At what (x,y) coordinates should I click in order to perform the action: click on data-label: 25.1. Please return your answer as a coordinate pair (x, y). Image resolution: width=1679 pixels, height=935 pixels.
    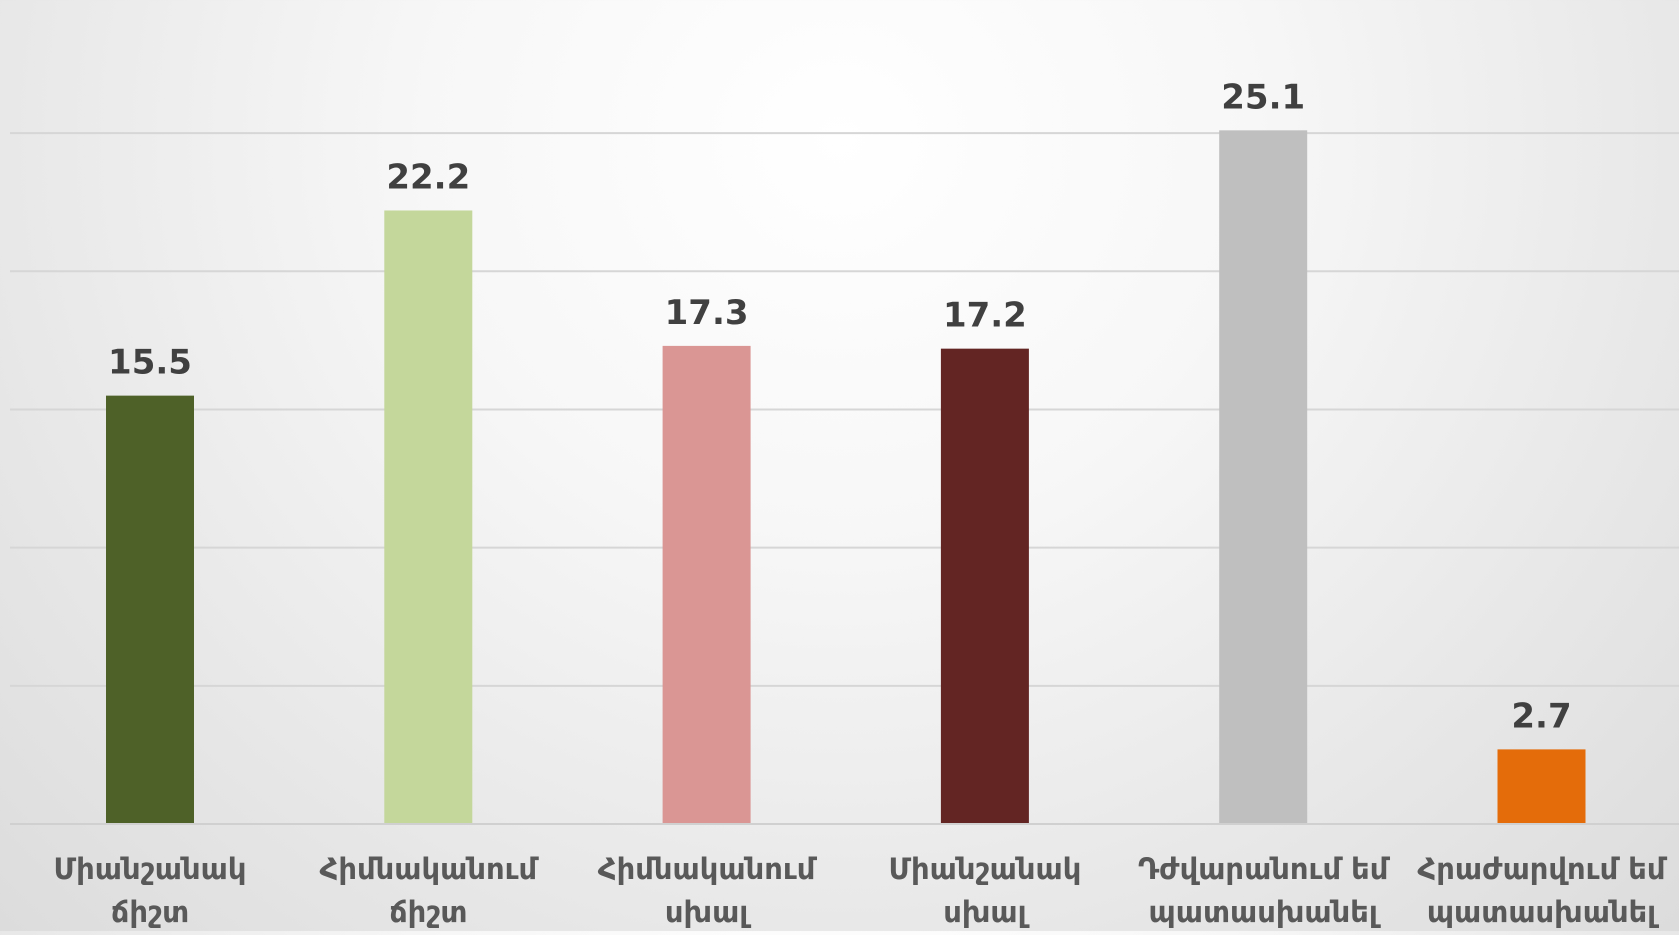
    Looking at the image, I should click on (1263, 97).